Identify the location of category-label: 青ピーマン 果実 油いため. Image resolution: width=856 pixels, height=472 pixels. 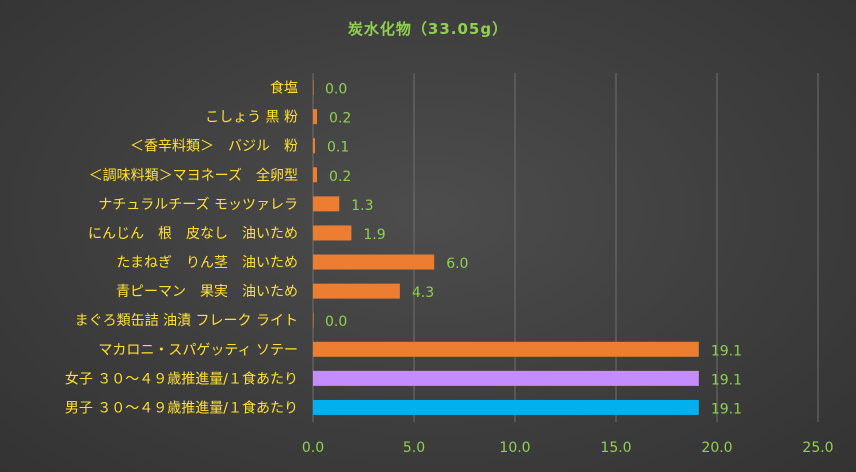
(207, 292).